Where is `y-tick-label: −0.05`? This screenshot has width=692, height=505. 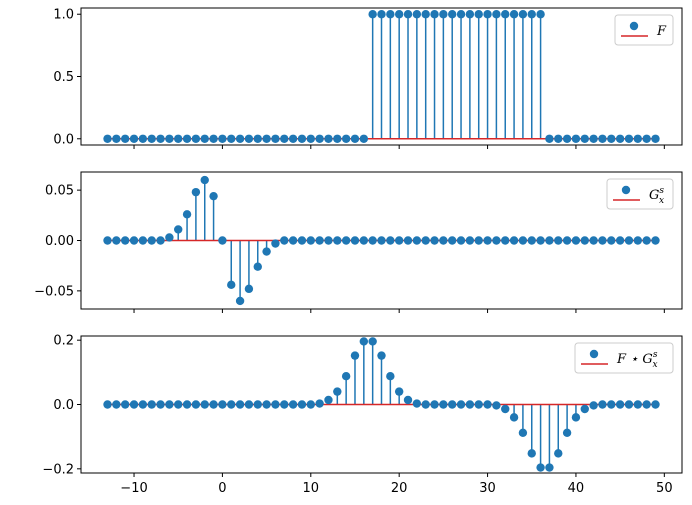
y-tick-label: −0.05 is located at coordinates (54, 291).